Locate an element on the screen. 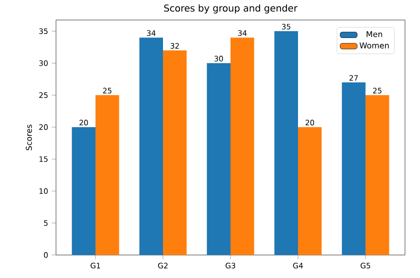  chart-title: Scores by group and gender is located at coordinates (231, 9).